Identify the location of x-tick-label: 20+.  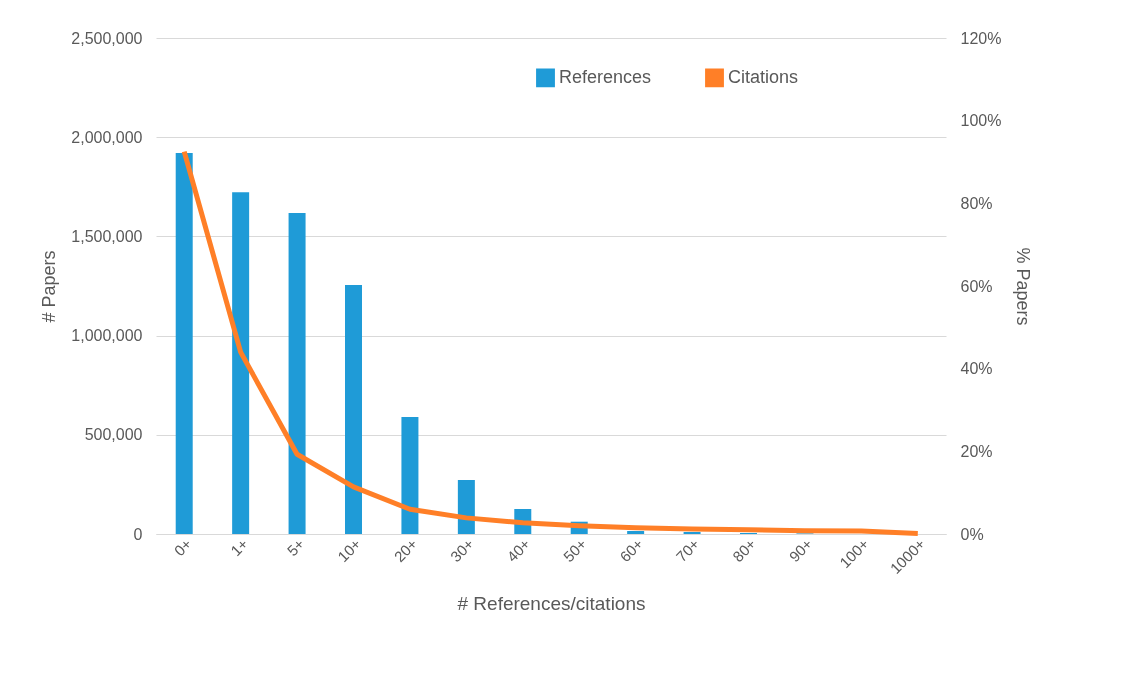
(405, 550).